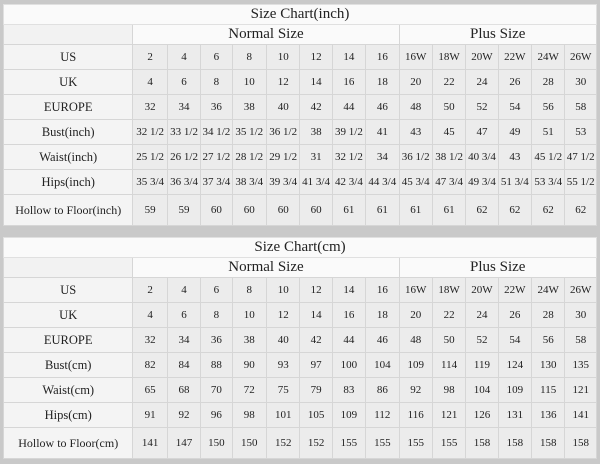 This screenshot has height=464, width=600. Describe the element at coordinates (249, 210) in the screenshot. I see `table-cell: 60` at that location.